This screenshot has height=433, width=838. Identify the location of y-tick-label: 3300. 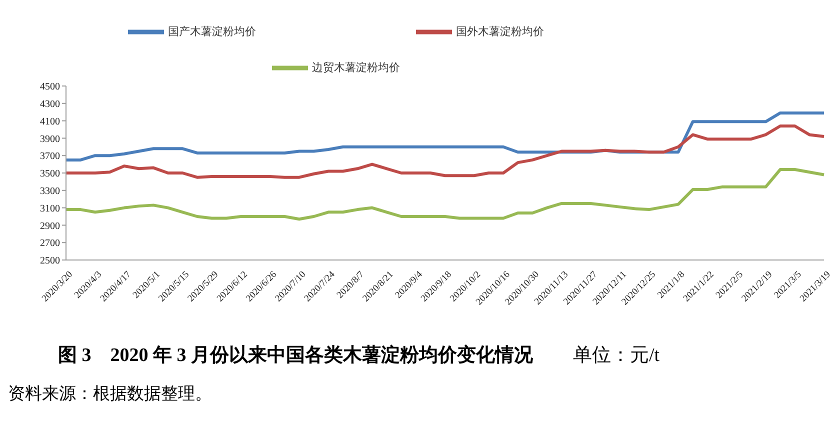
(50, 191).